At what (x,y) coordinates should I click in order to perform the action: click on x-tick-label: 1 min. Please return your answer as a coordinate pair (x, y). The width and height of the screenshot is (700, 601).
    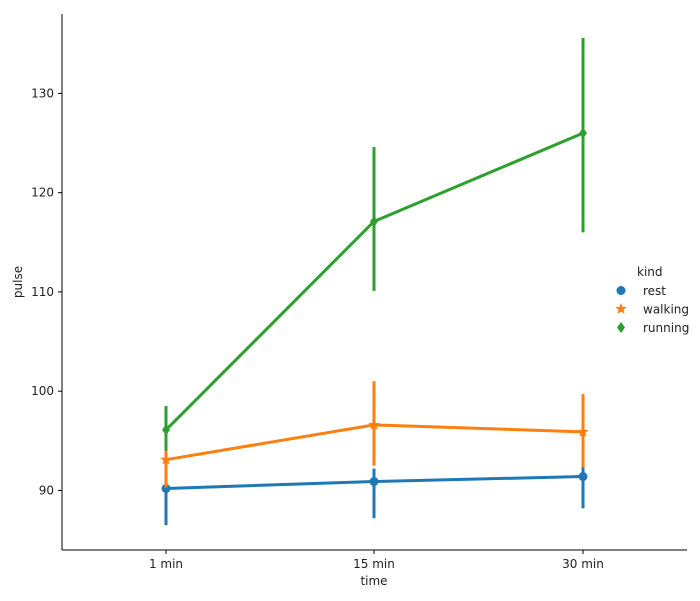
    Looking at the image, I should click on (166, 564).